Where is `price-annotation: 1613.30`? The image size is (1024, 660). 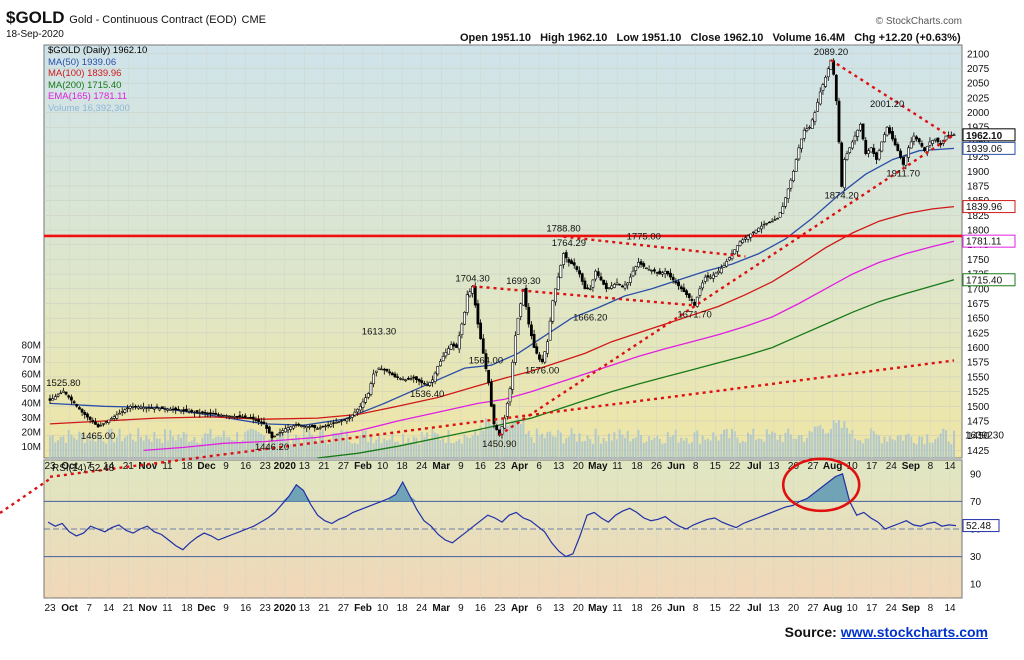 price-annotation: 1613.30 is located at coordinates (379, 332).